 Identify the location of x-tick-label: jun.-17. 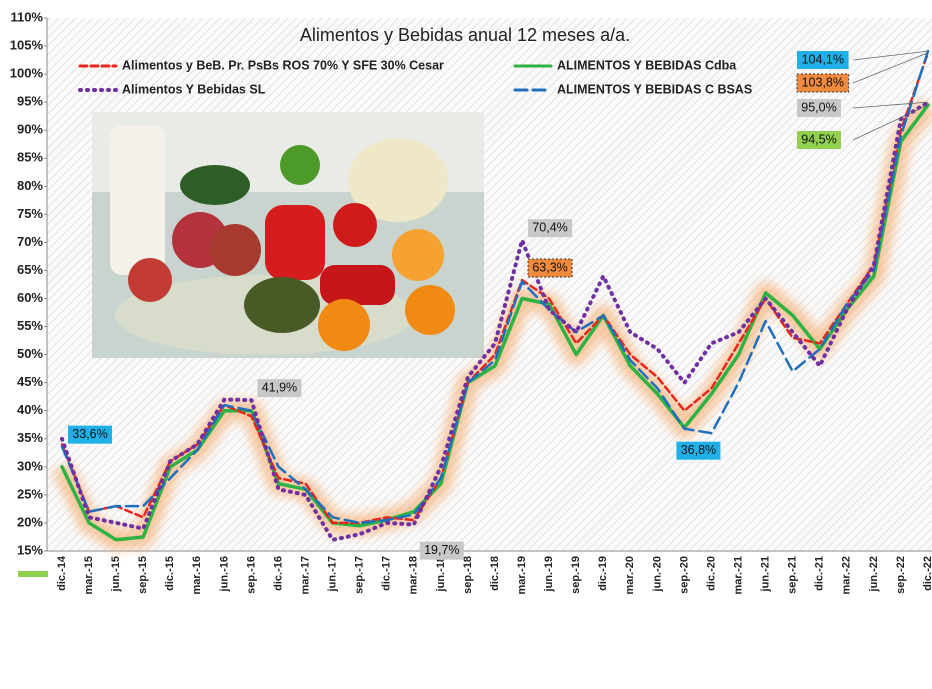
(333, 574).